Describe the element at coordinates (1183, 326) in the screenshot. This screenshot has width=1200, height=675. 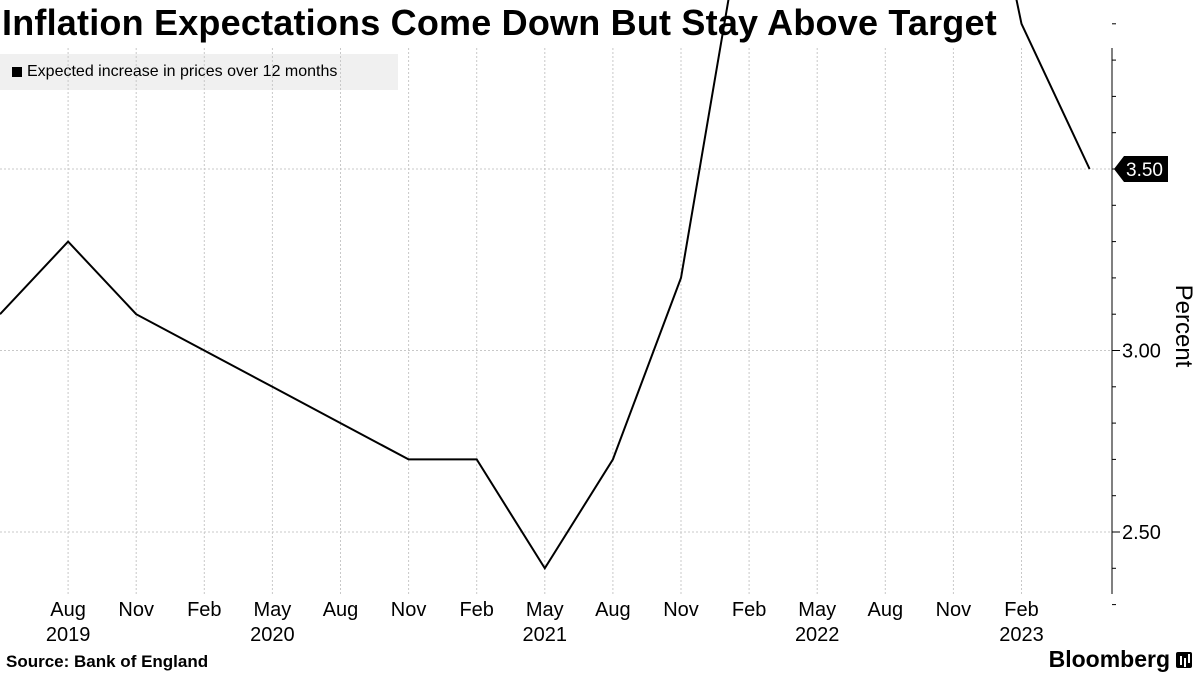
I see `y-axis-title: Percent` at that location.